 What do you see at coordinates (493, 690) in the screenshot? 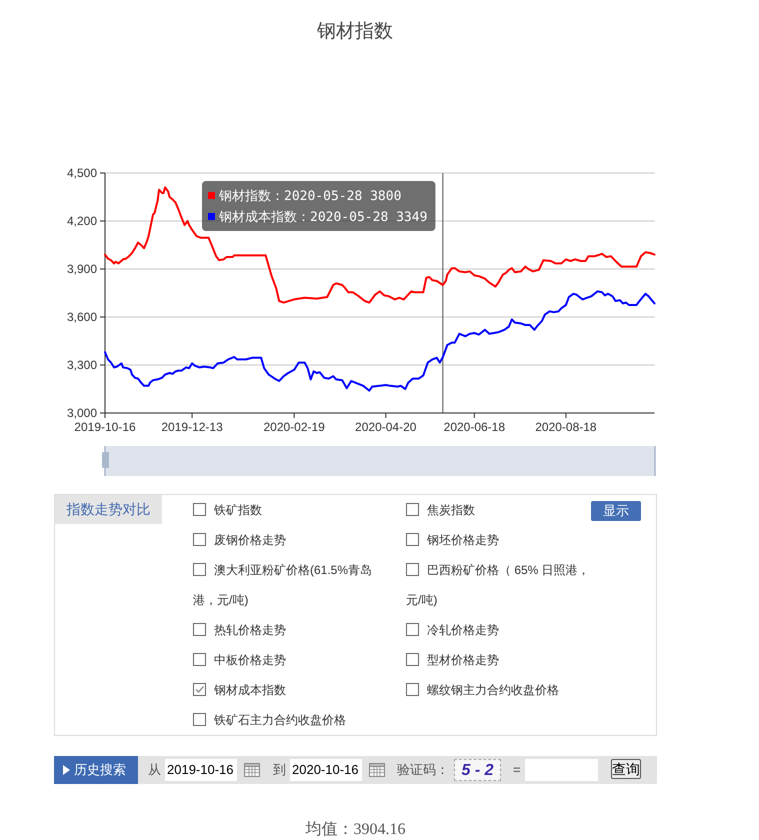
I see `category-label: 螺纹钢主力合约收盘价格` at bounding box center [493, 690].